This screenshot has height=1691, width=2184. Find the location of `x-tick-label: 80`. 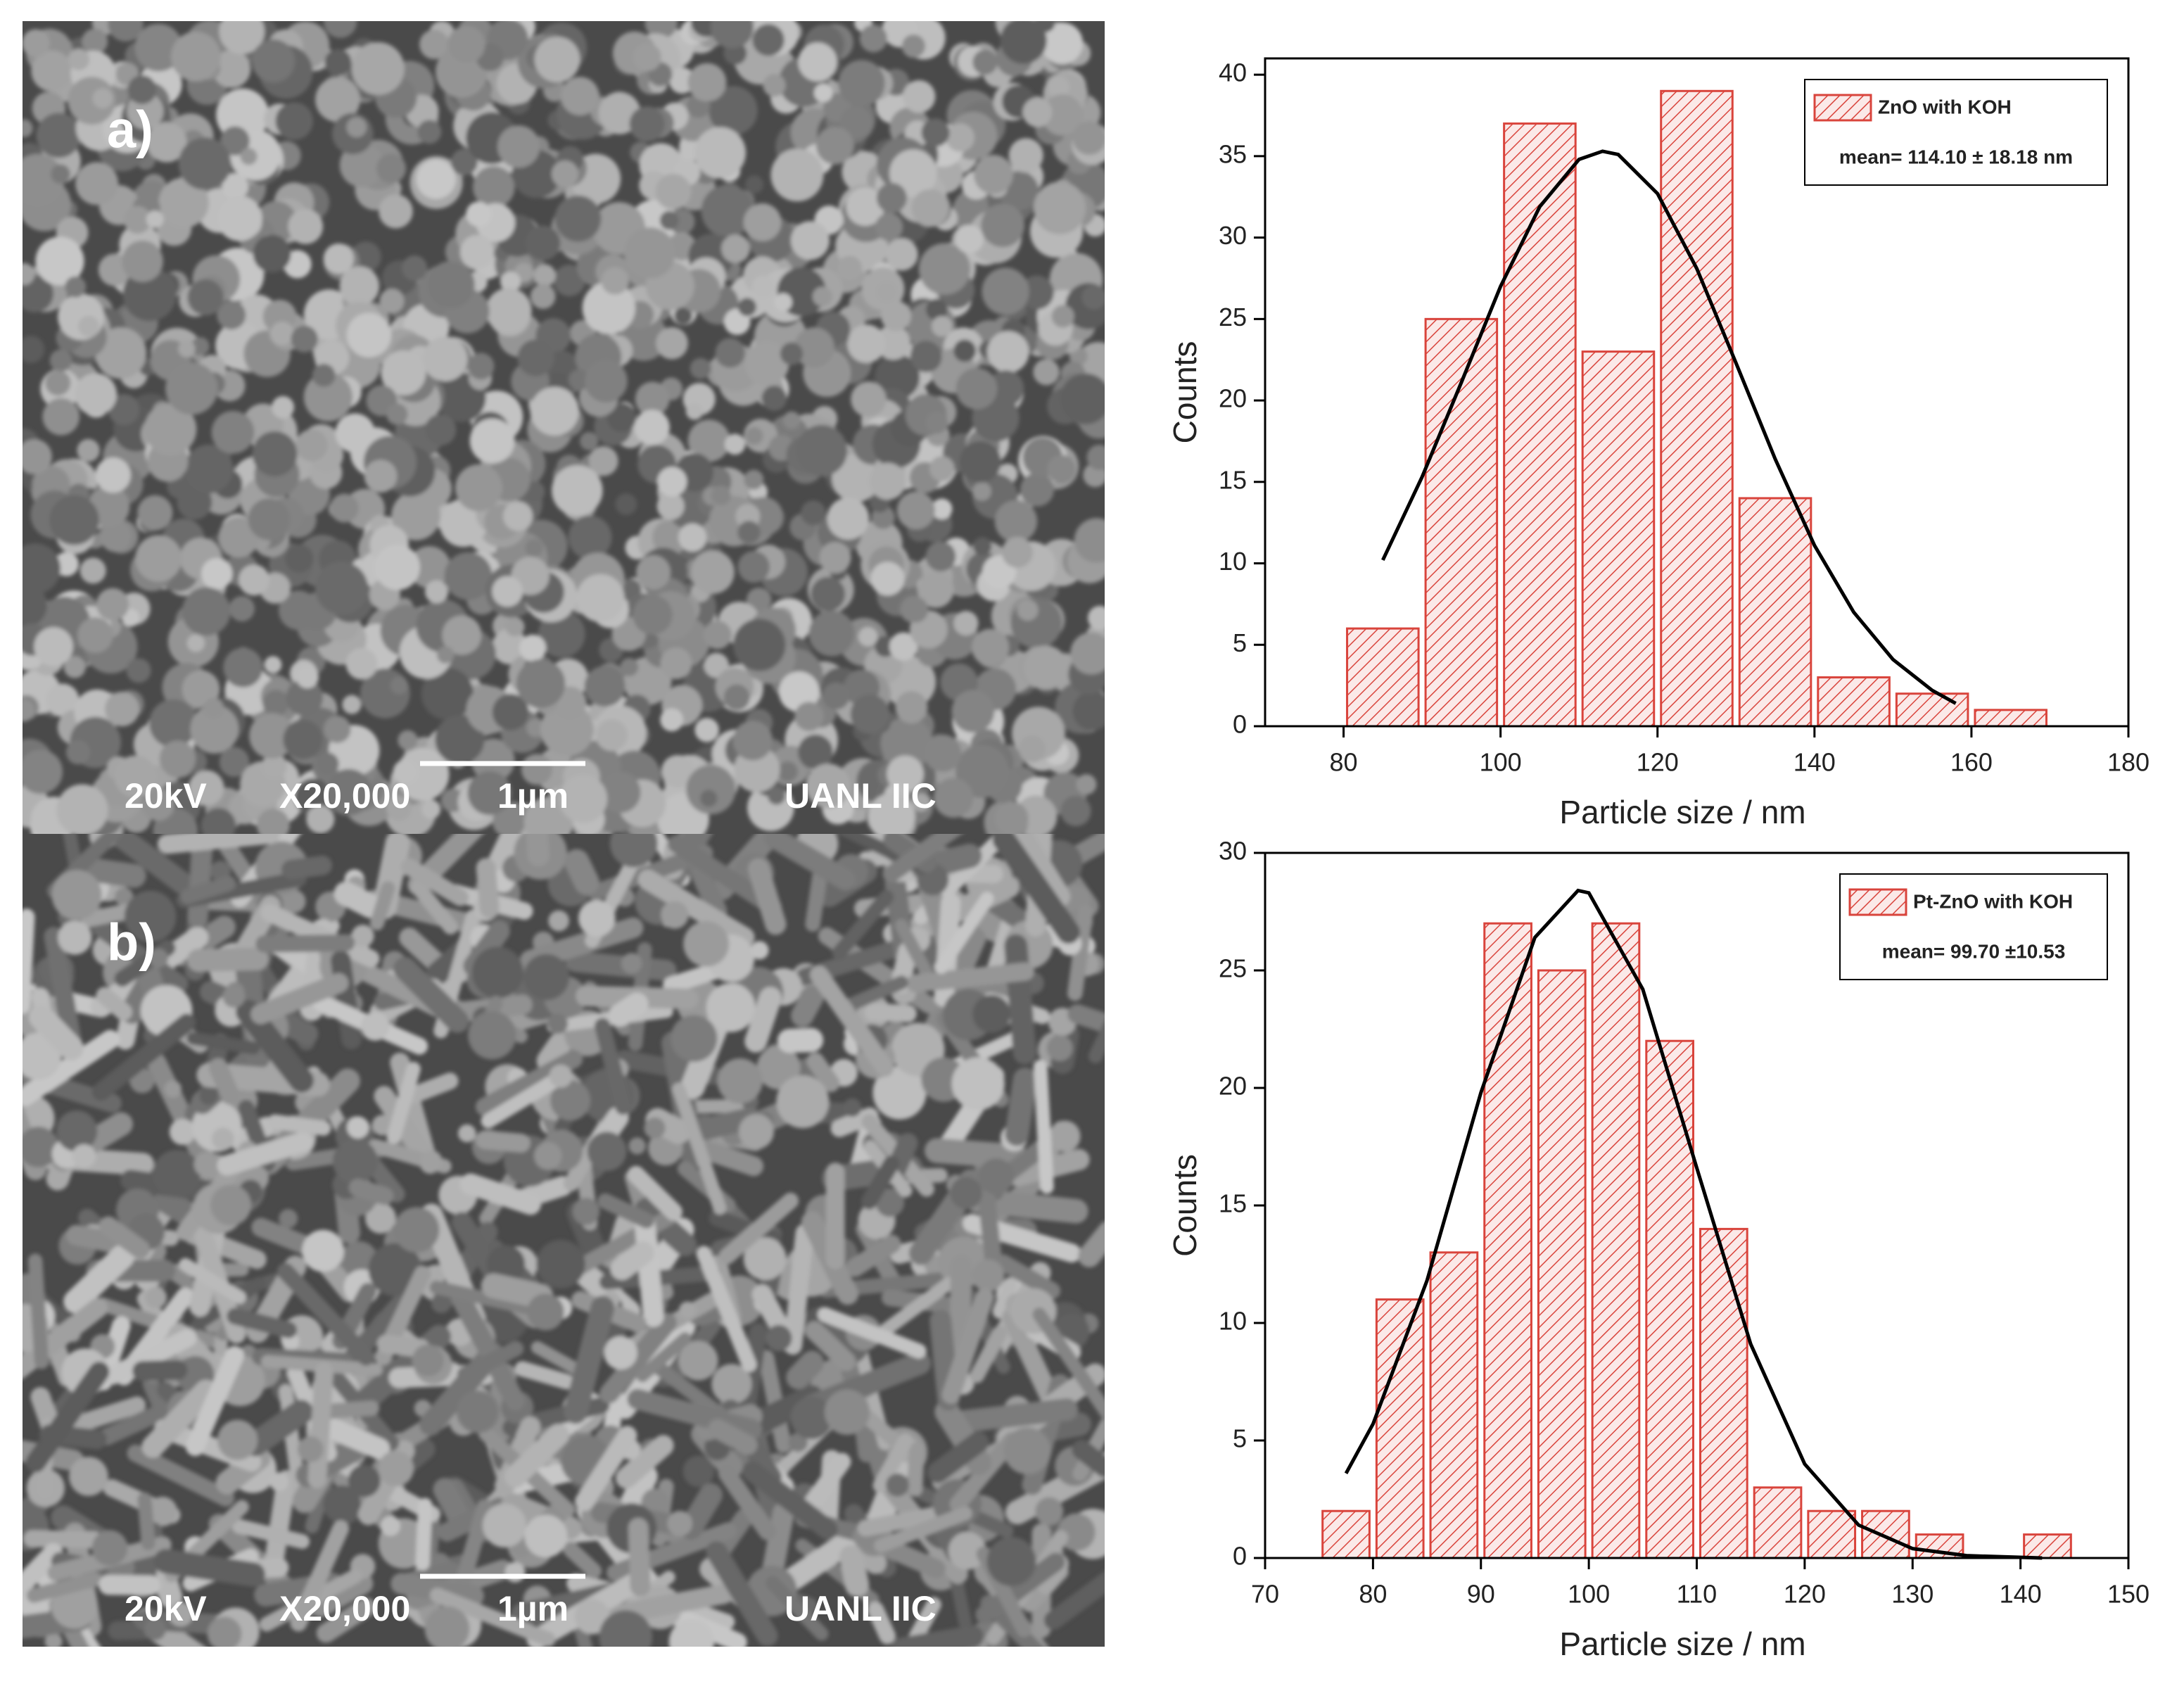

x-tick-label: 80 is located at coordinates (1344, 762).